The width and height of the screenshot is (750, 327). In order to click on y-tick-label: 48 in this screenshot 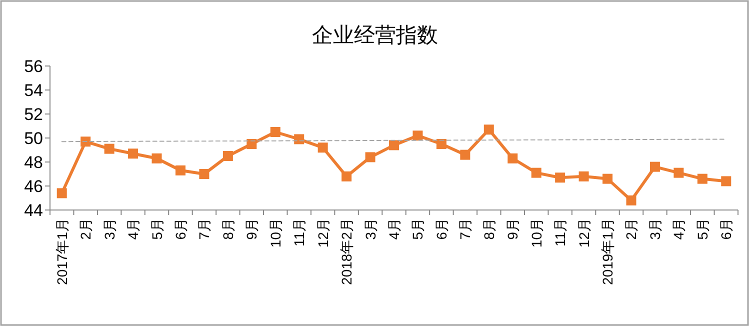, I will do `click(33, 162)`.